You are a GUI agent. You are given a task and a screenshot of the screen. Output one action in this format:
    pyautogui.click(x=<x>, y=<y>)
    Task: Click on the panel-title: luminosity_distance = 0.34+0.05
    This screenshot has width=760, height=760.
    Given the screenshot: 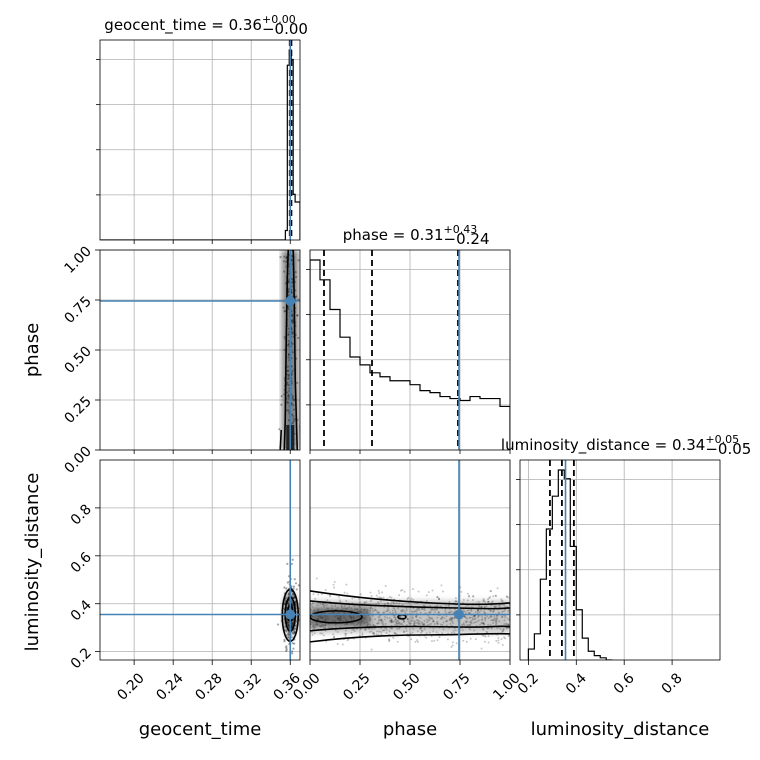 What is the action you would take?
    pyautogui.click(x=620, y=444)
    